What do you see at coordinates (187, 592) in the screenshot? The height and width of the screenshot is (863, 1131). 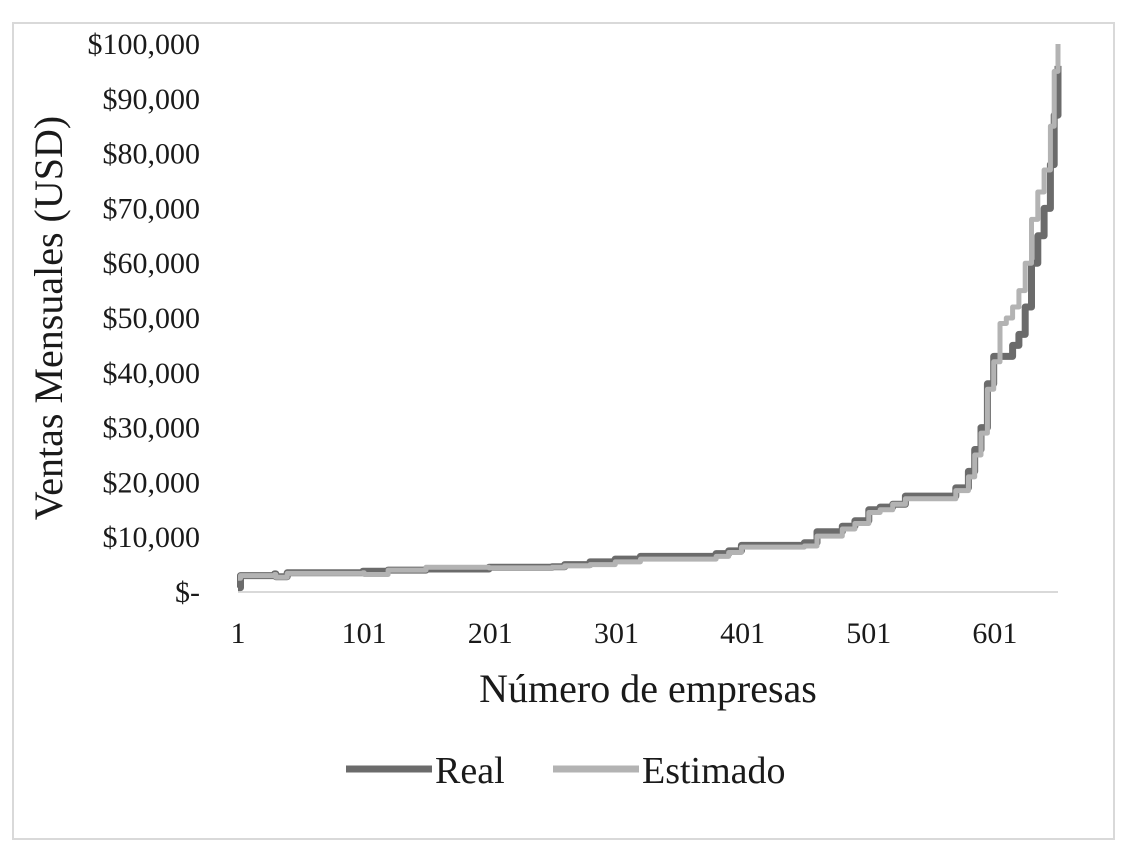 I see `y-tick-label: $-` at bounding box center [187, 592].